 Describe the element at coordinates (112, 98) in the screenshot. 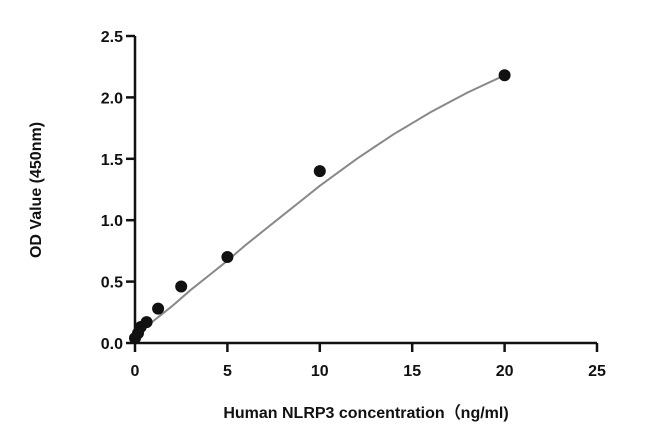

I see `y-tick-label: 2.0` at that location.